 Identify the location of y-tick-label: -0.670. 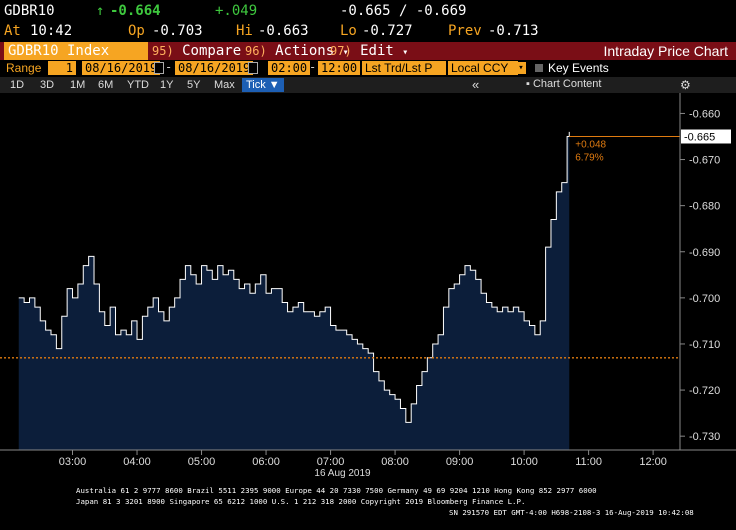
(704, 161).